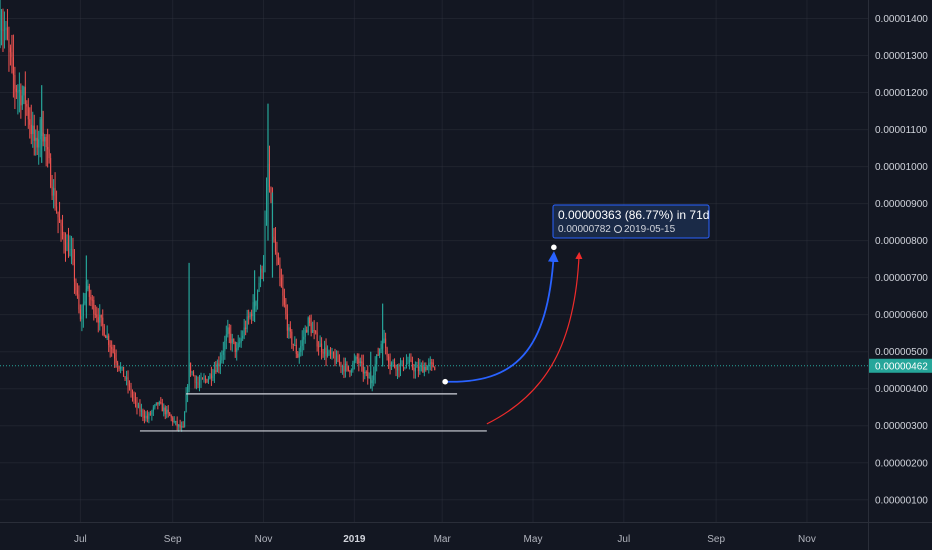  I want to click on projection-end-point, so click(554, 247).